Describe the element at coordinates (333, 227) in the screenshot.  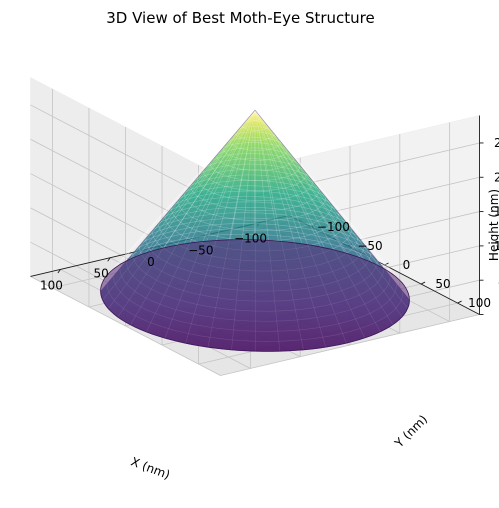
I see `y-tick-label: −100` at that location.